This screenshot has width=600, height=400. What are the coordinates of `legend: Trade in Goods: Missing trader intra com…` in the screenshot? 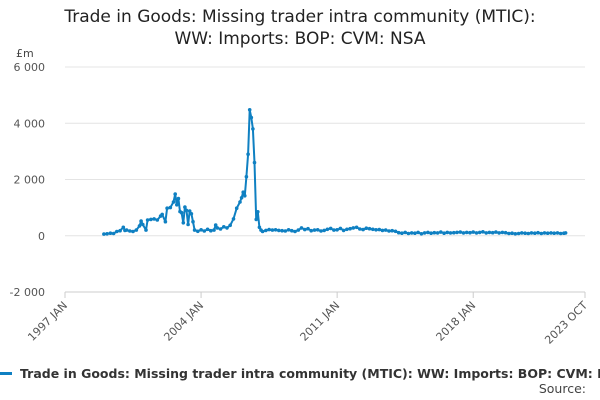 It's located at (300, 374).